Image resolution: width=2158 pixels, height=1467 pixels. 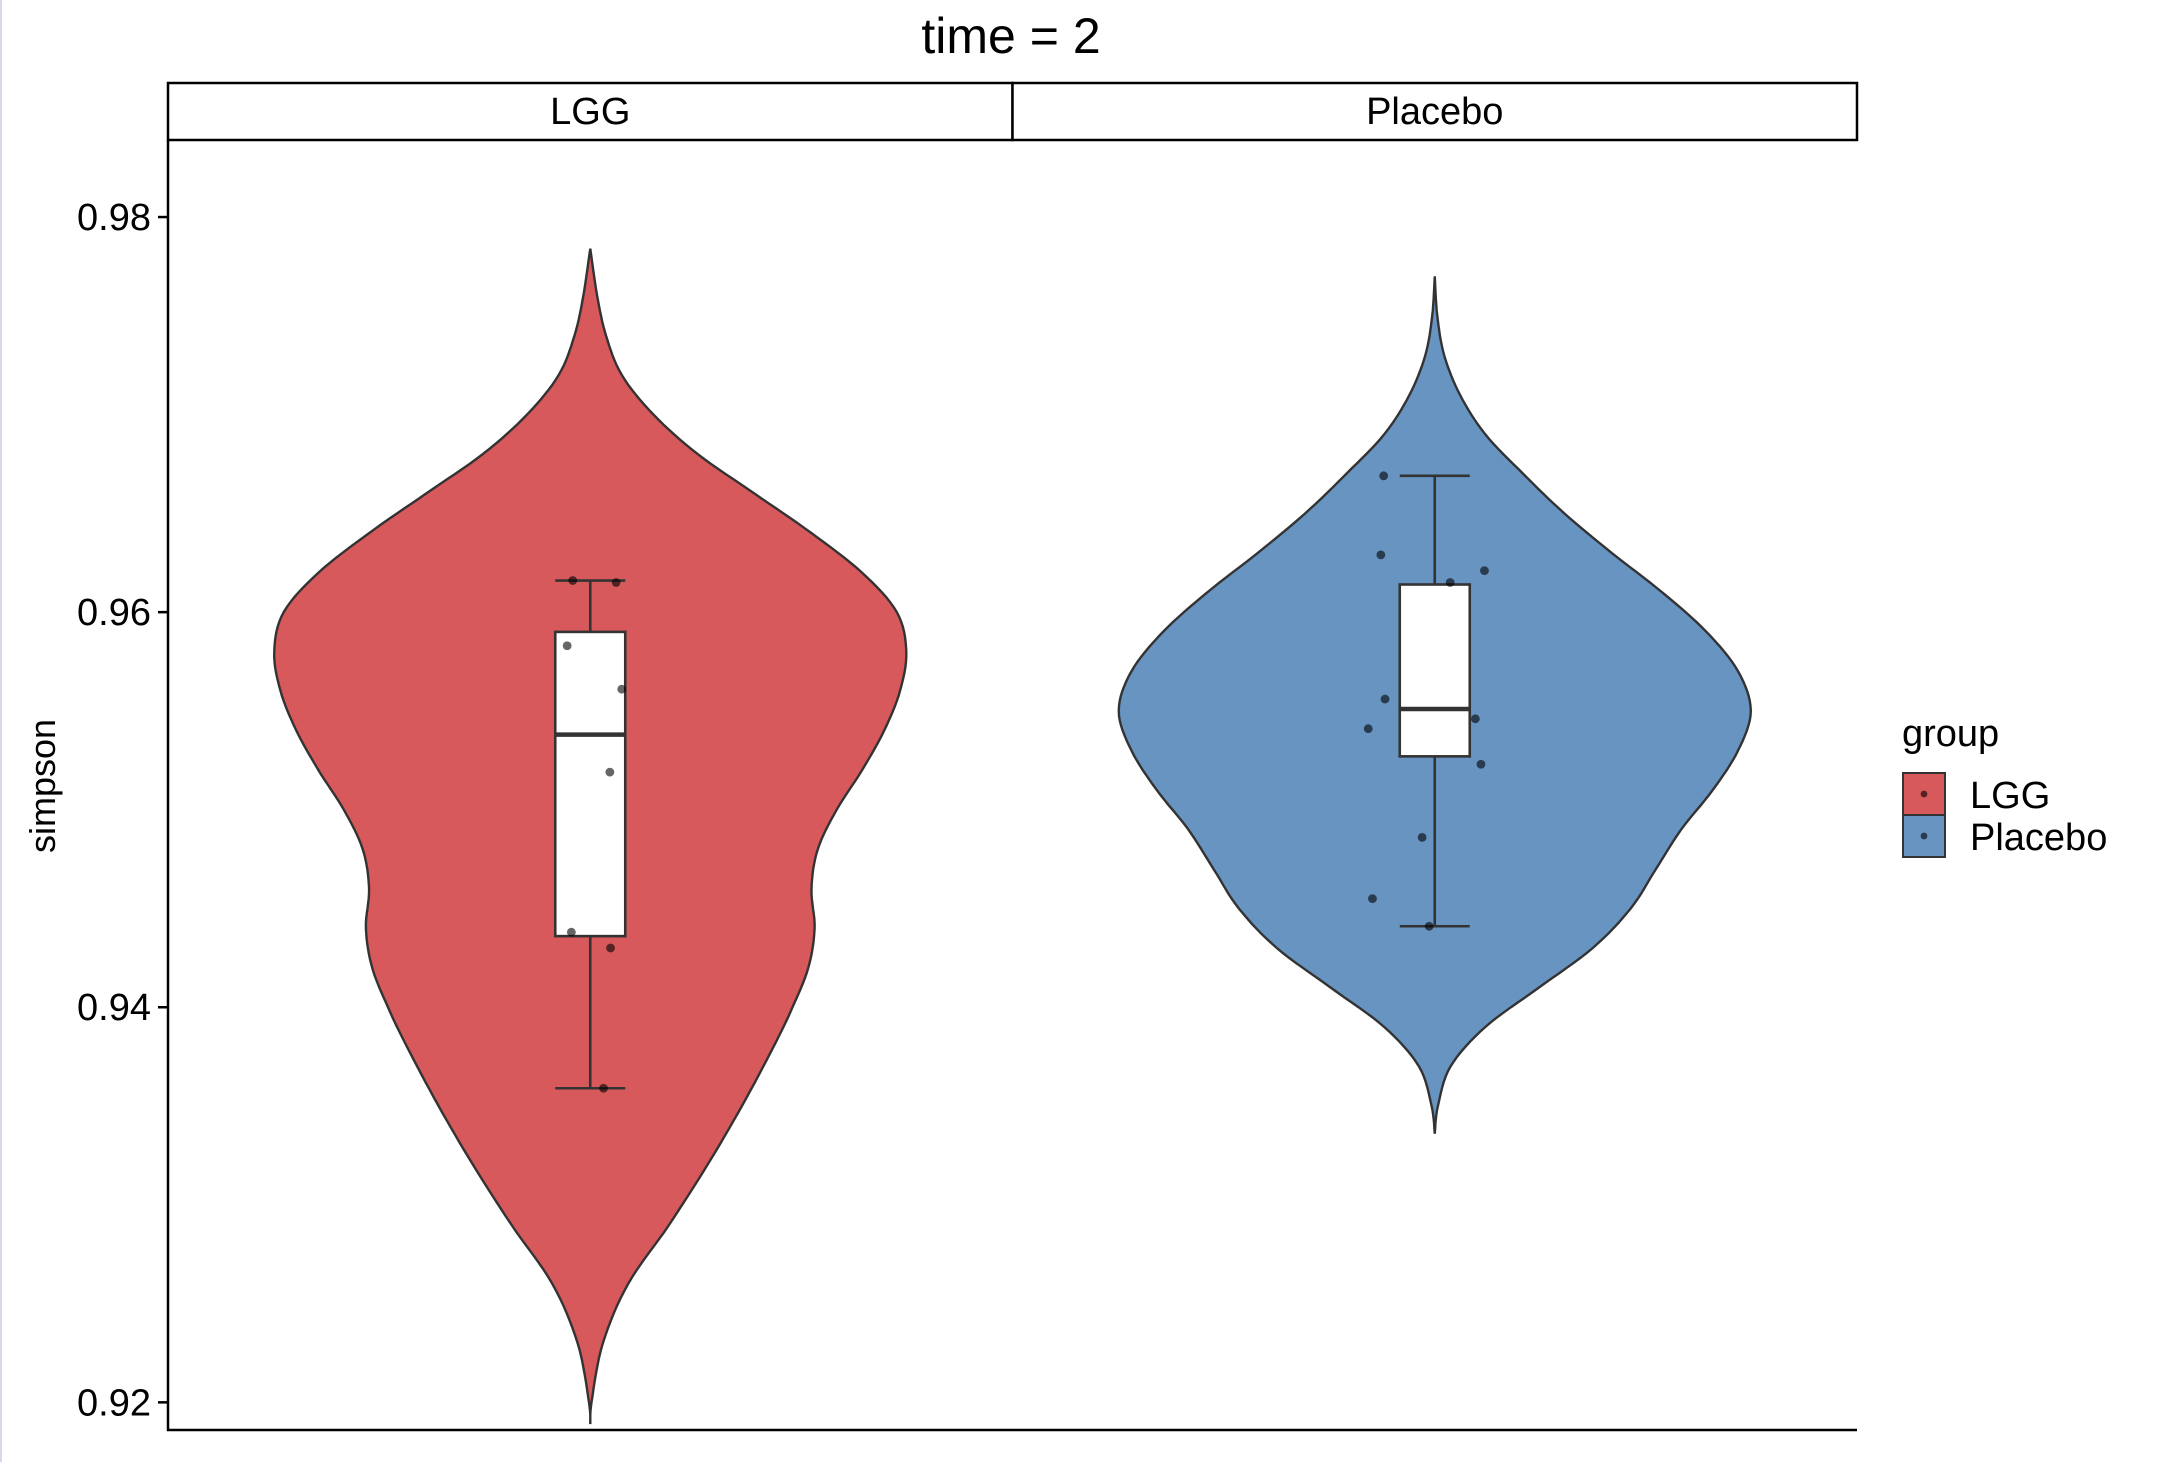 I want to click on y-tick-label: 0.96, so click(x=114, y=613).